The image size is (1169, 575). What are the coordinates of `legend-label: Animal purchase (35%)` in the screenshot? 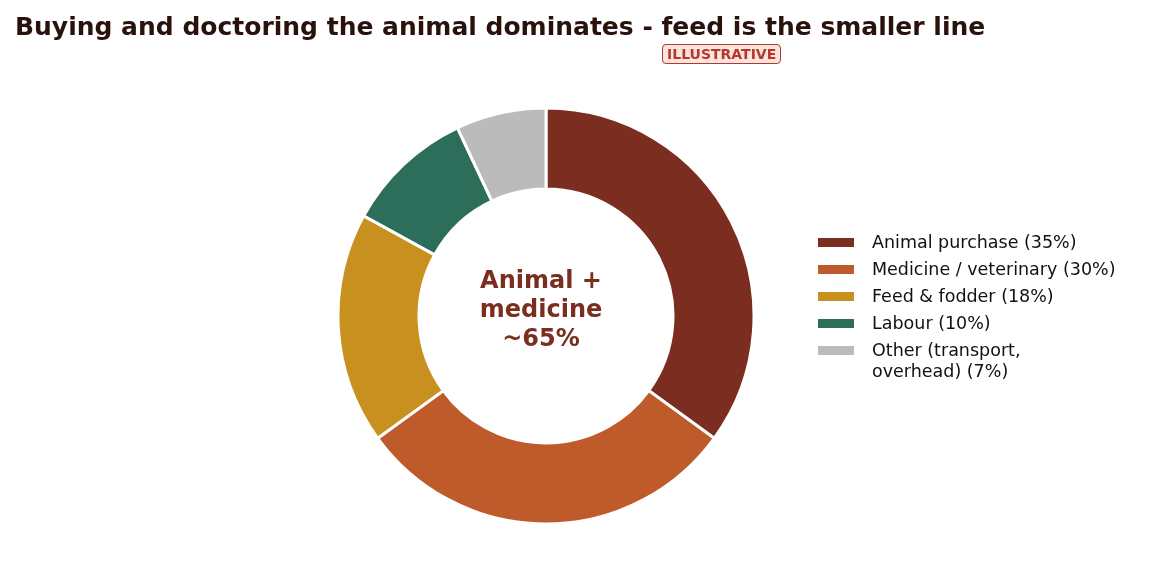 It's located at (974, 242).